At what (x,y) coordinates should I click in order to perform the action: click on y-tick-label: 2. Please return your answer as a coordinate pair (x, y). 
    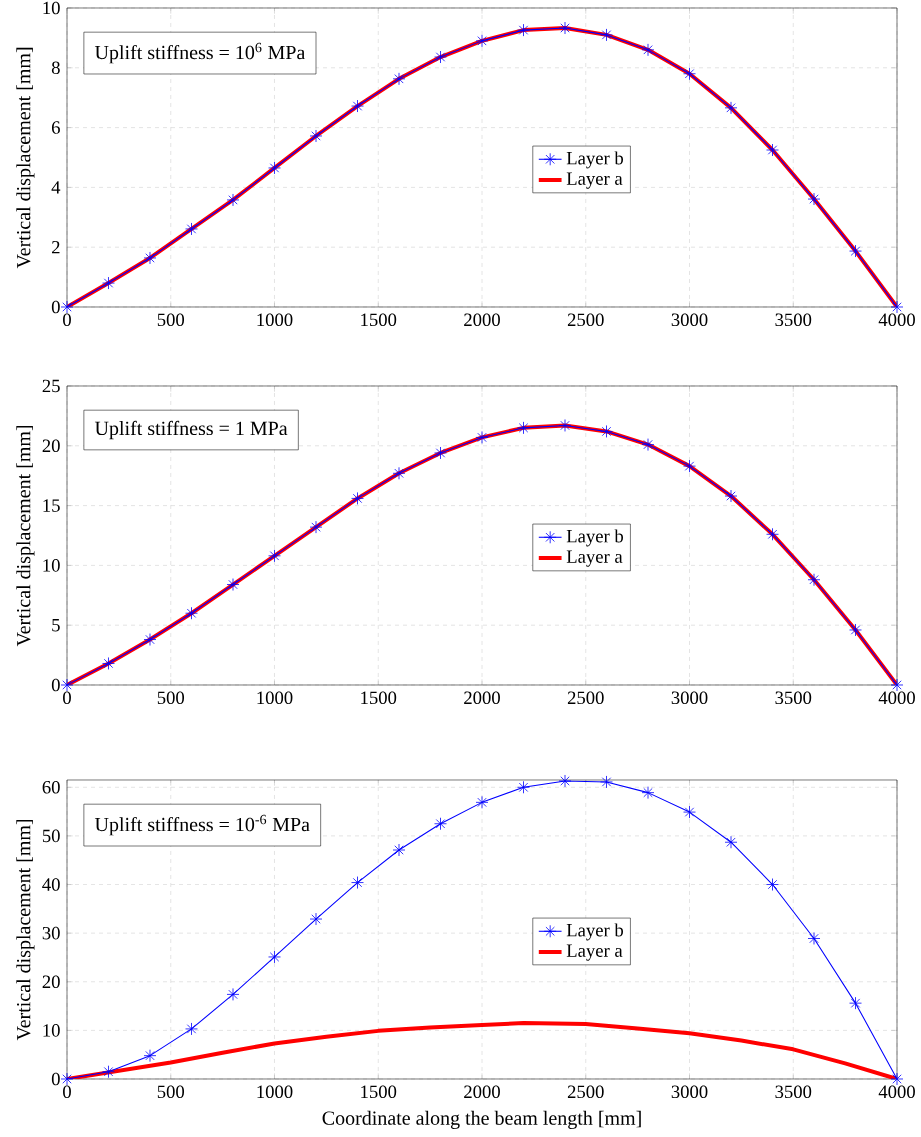
    Looking at the image, I should click on (55, 247).